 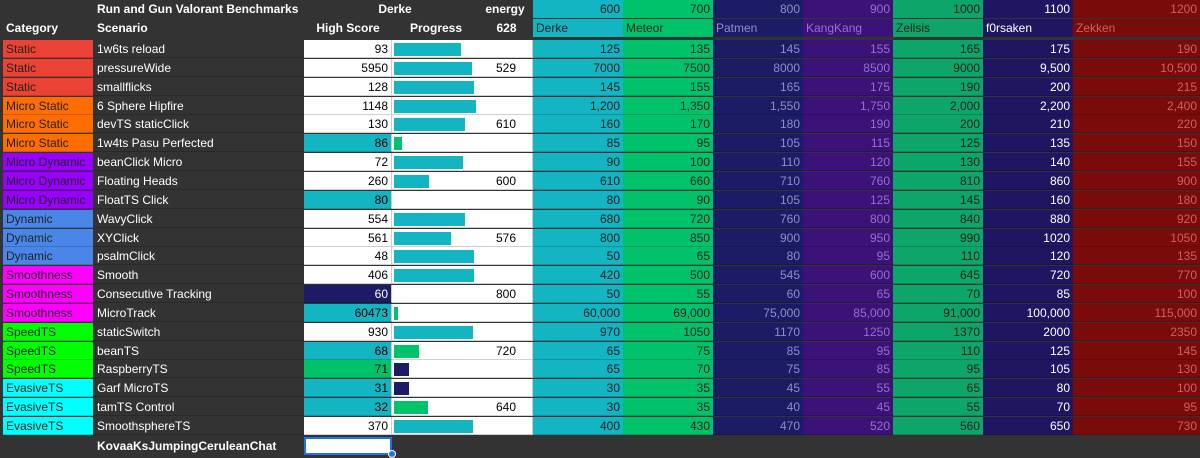 What do you see at coordinates (1136, 124) in the screenshot?
I see `rank-value-zekken: 220` at bounding box center [1136, 124].